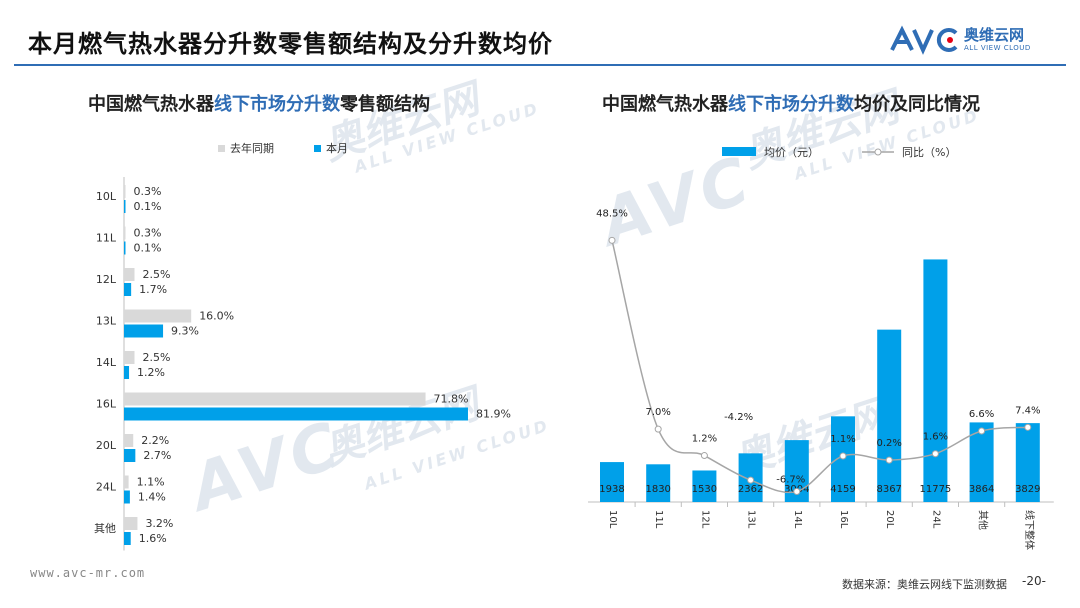  I want to click on yoy-label: 48.5%, so click(612, 213).